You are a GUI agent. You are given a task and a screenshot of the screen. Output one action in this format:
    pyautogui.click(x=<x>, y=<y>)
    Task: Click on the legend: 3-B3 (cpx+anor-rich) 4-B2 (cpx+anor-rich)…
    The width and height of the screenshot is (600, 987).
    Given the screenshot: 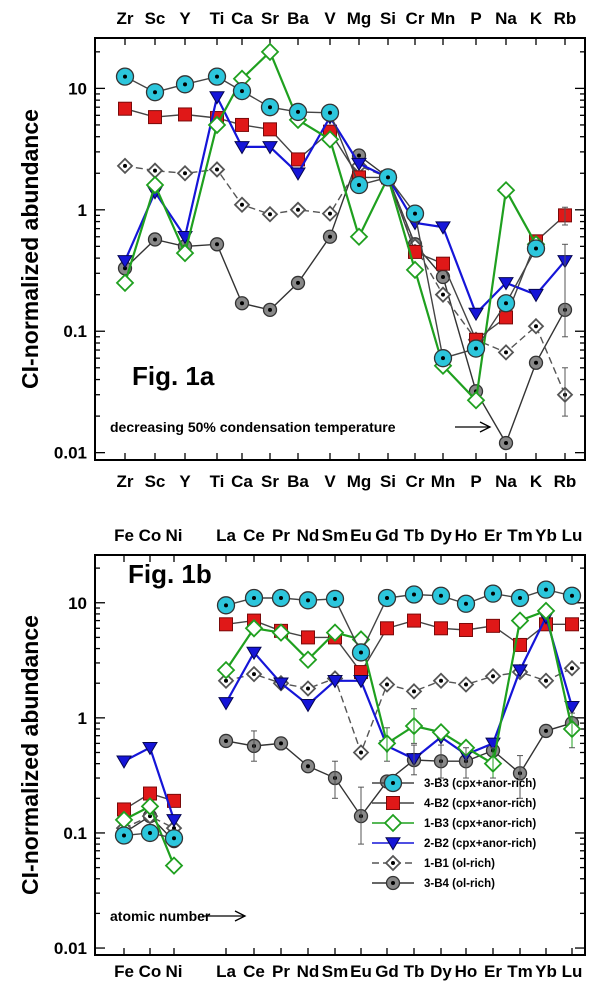 What is the action you would take?
    pyautogui.click(x=454, y=832)
    